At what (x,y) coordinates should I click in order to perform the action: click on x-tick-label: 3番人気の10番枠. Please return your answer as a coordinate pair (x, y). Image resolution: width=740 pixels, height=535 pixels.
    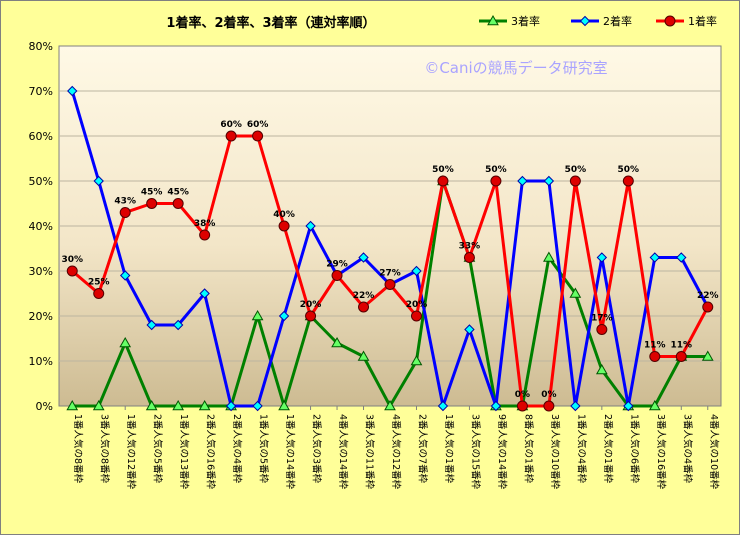
    Looking at the image, I should click on (555, 452).